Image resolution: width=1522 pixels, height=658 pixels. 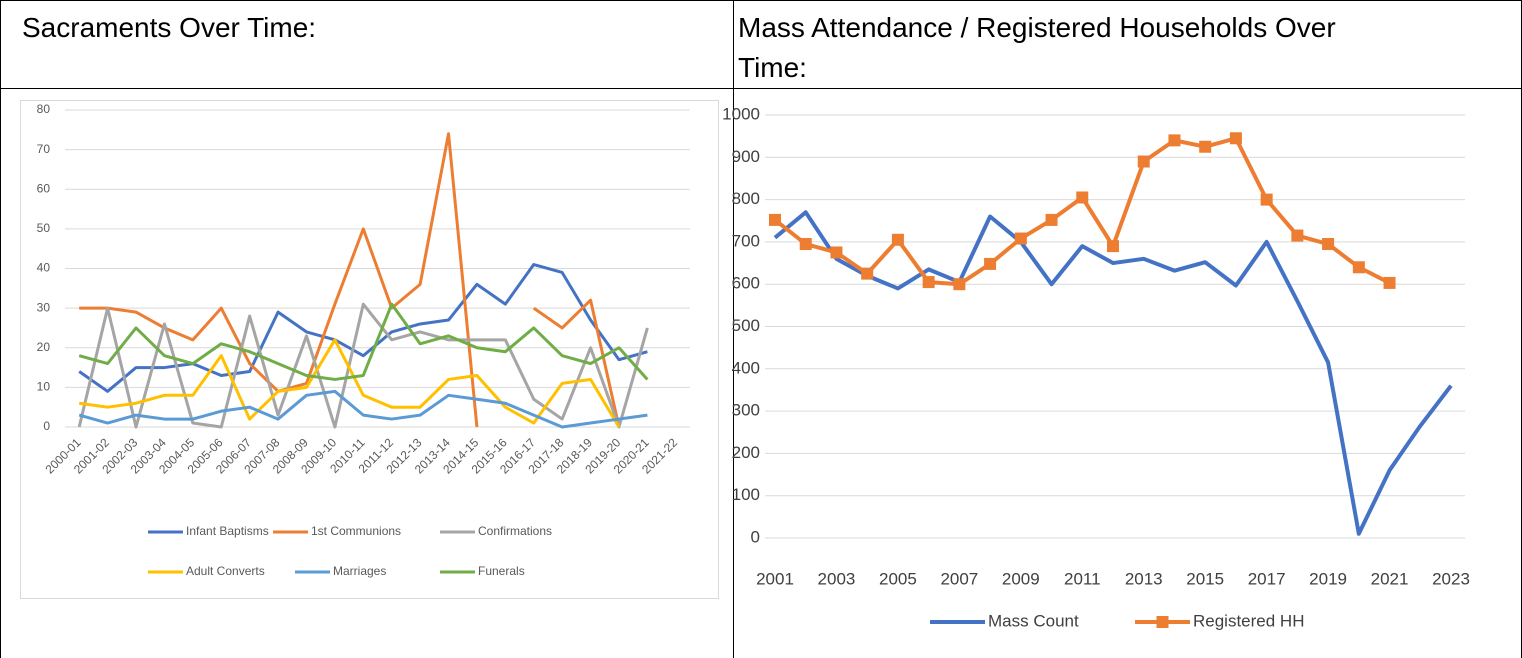 I want to click on legend-label: Registered HH, so click(x=1249, y=620).